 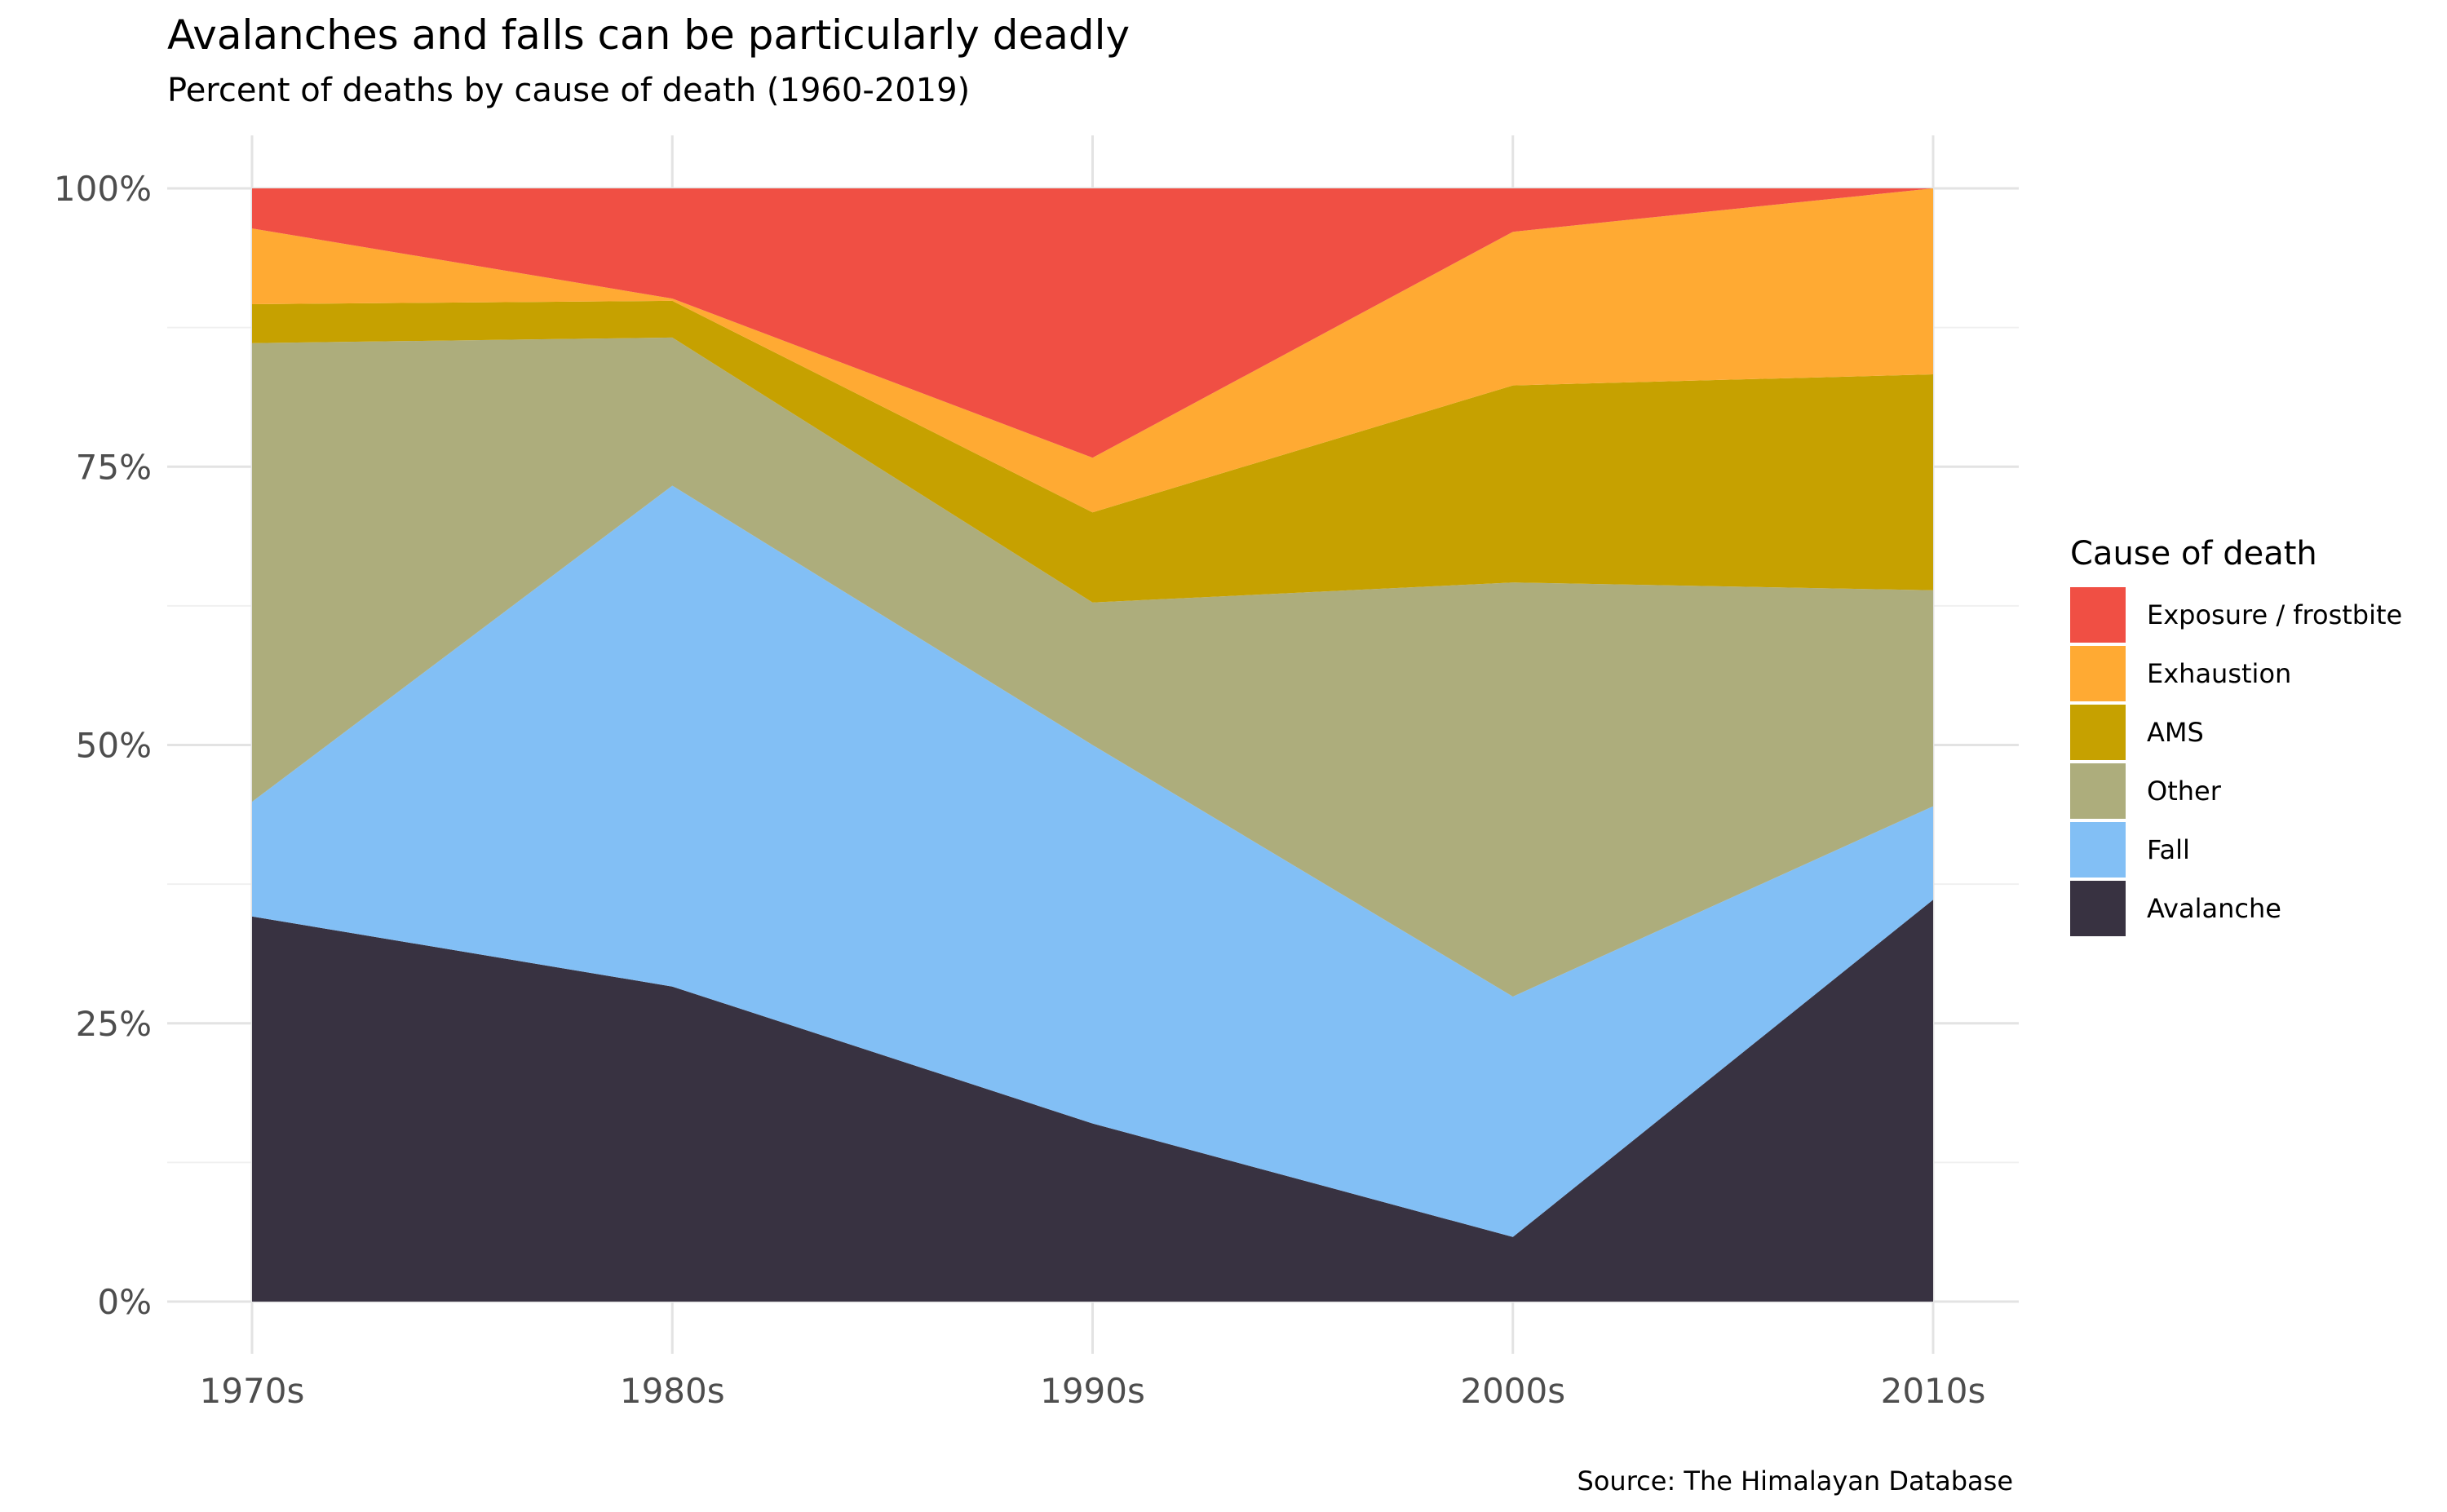 I want to click on legend-item-fall: Fall, so click(x=2236, y=850).